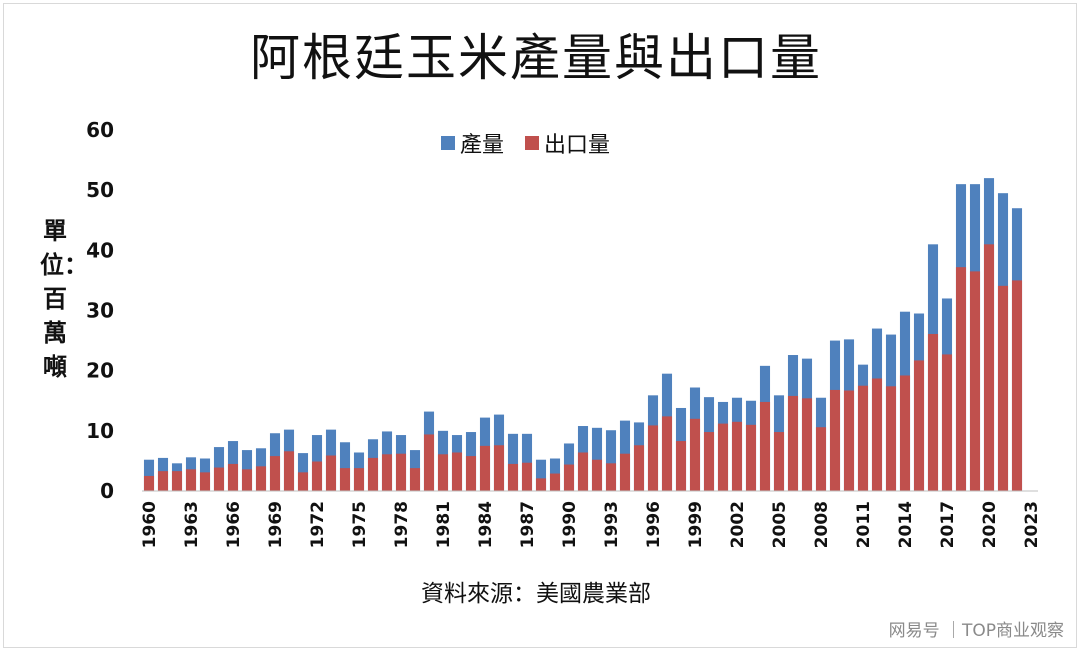 The width and height of the screenshot is (1080, 651). What do you see at coordinates (318, 524) in the screenshot?
I see `x-tick-label: 1972` at bounding box center [318, 524].